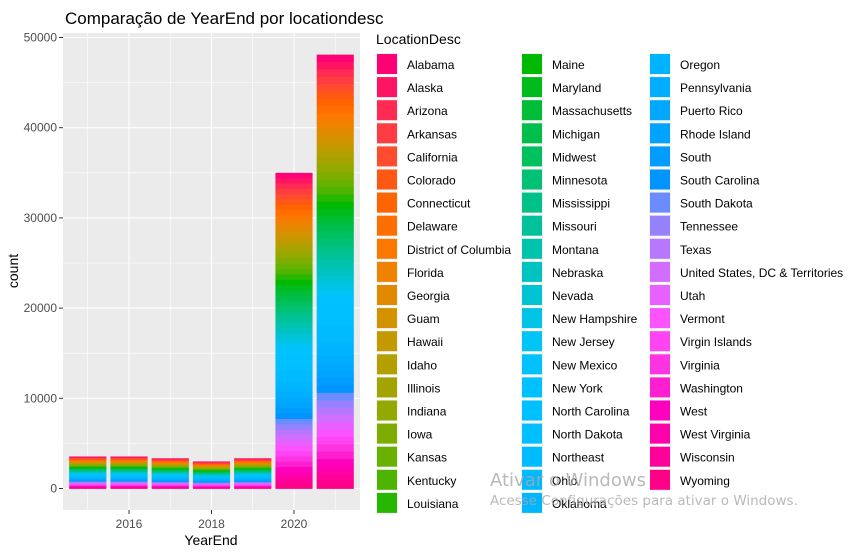  What do you see at coordinates (574, 157) in the screenshot?
I see `legend-label: Midwest` at bounding box center [574, 157].